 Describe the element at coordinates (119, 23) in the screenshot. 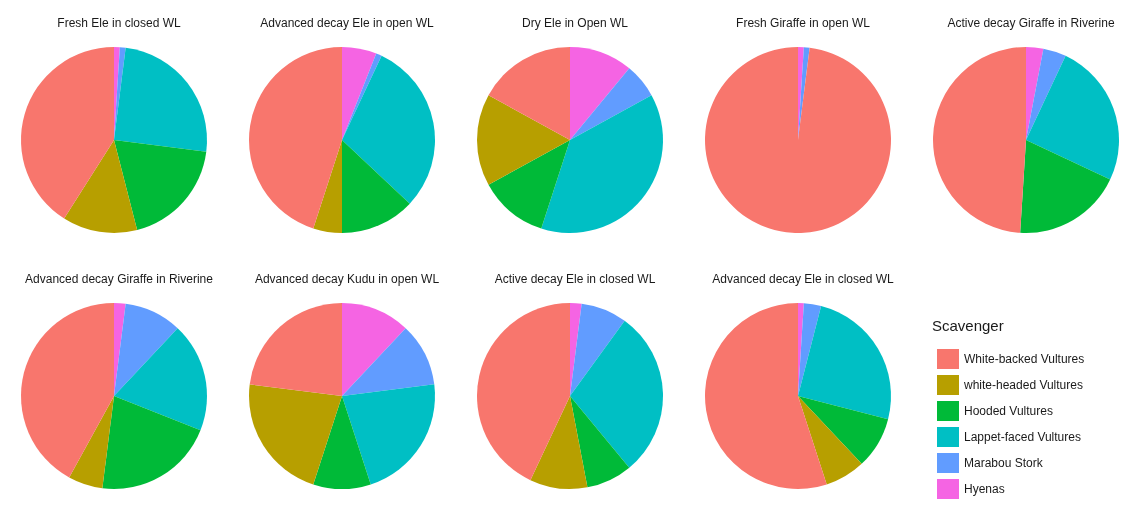

I see `chart-title: Fresh Ele in closed WL` at that location.